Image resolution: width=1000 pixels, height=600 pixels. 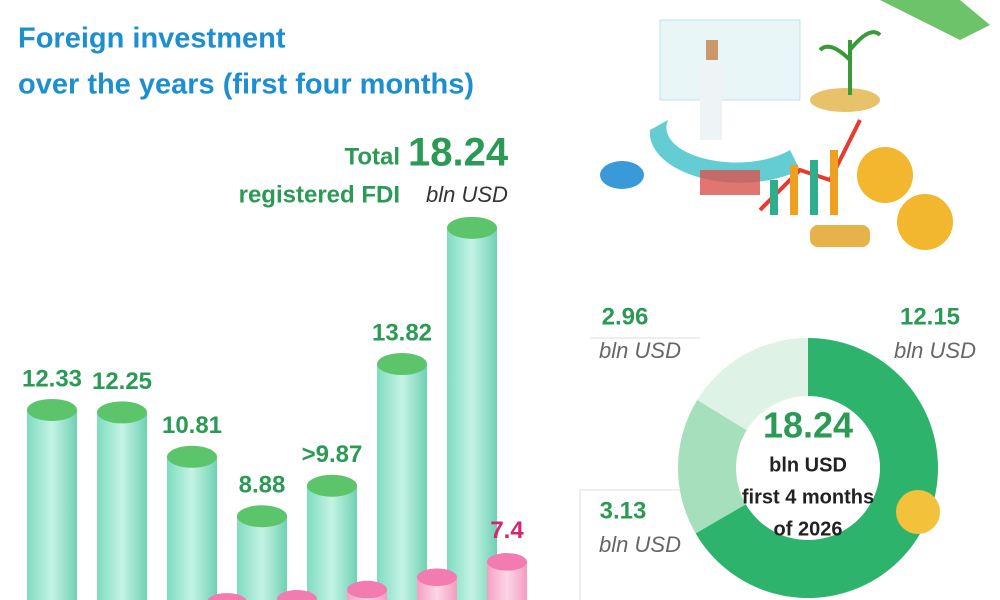 What do you see at coordinates (623, 510) in the screenshot?
I see `slice-label: 3.13` at bounding box center [623, 510].